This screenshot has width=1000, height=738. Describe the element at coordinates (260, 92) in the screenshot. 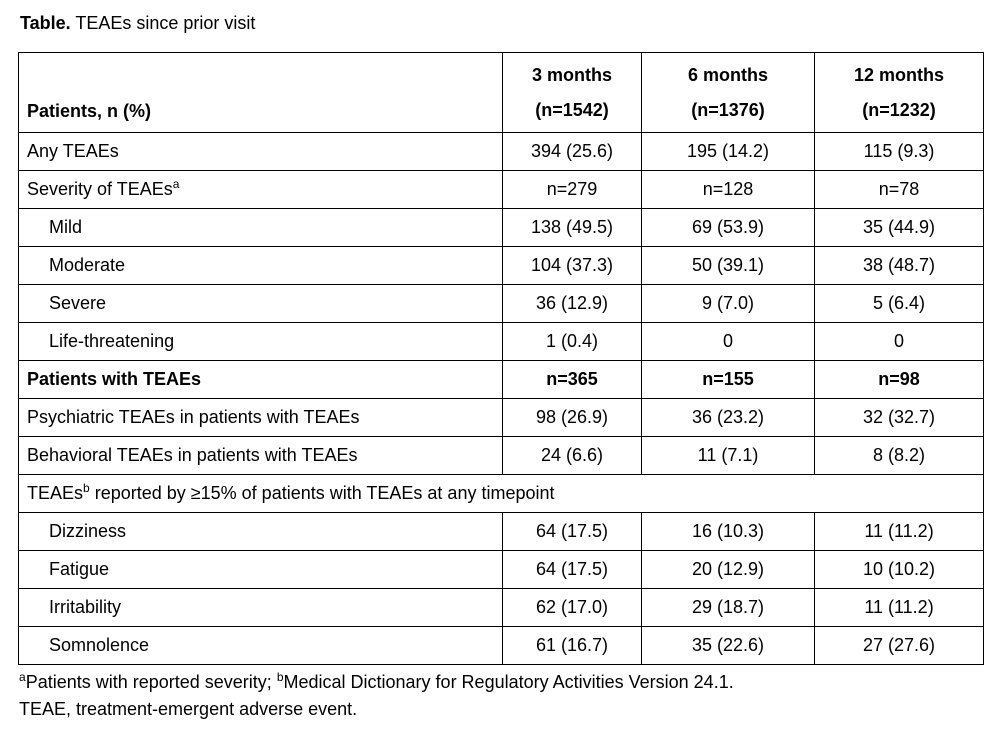

I see `header-patients-n-pct: Patients, n (%)` at that location.